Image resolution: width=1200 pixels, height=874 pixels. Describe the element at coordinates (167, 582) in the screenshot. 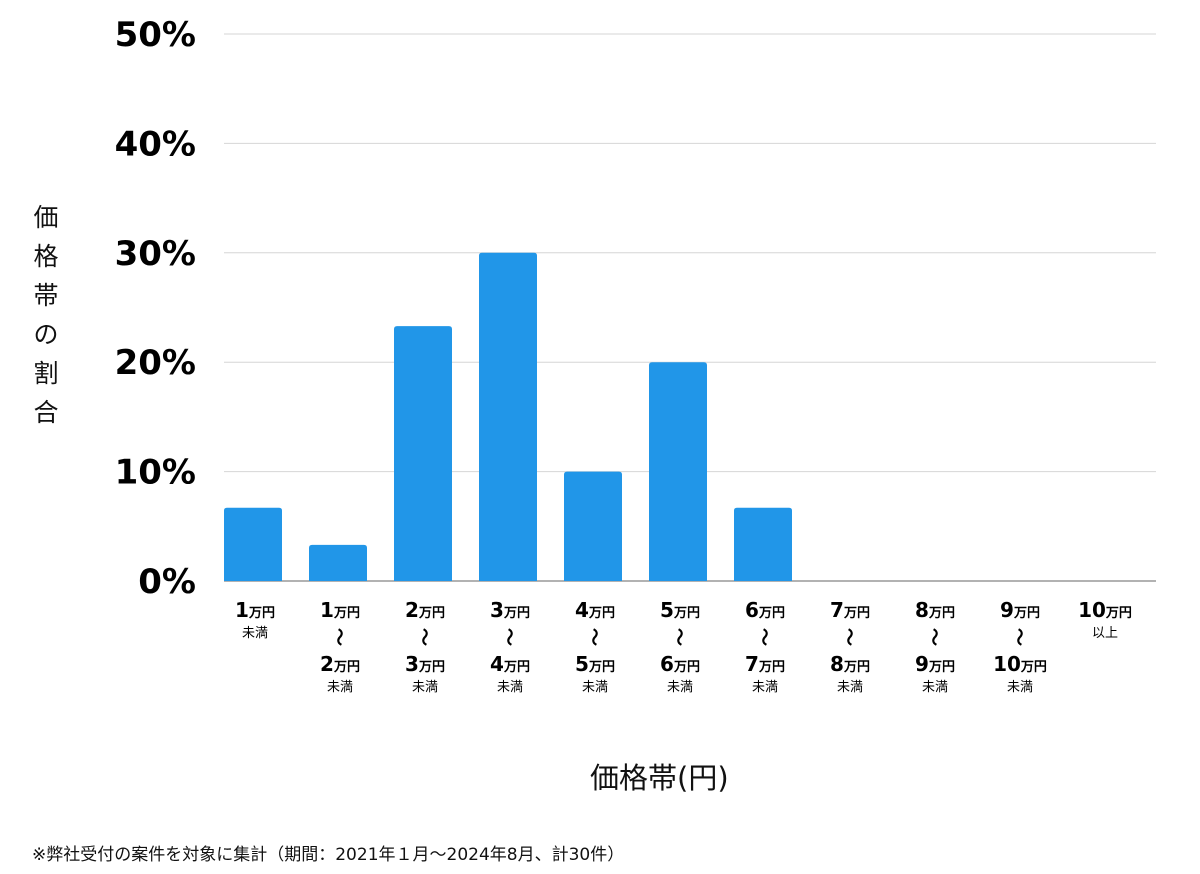

I see `y-tick-label: 0%` at that location.